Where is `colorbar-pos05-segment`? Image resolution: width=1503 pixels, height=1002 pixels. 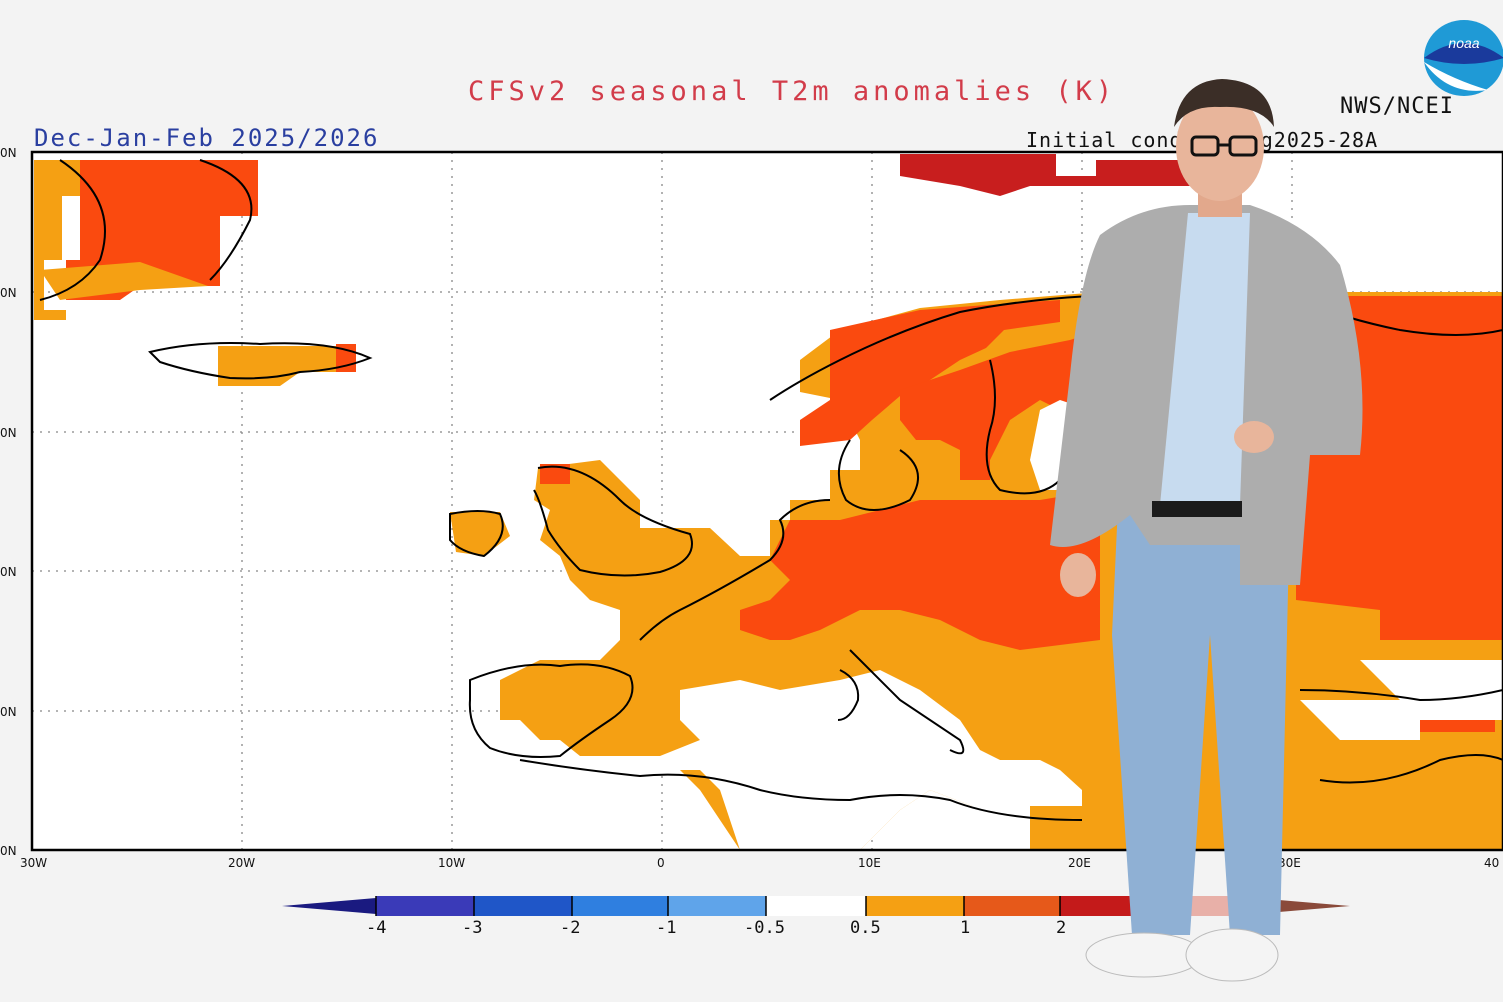
colorbar-pos05-segment is located at coordinates (915, 906).